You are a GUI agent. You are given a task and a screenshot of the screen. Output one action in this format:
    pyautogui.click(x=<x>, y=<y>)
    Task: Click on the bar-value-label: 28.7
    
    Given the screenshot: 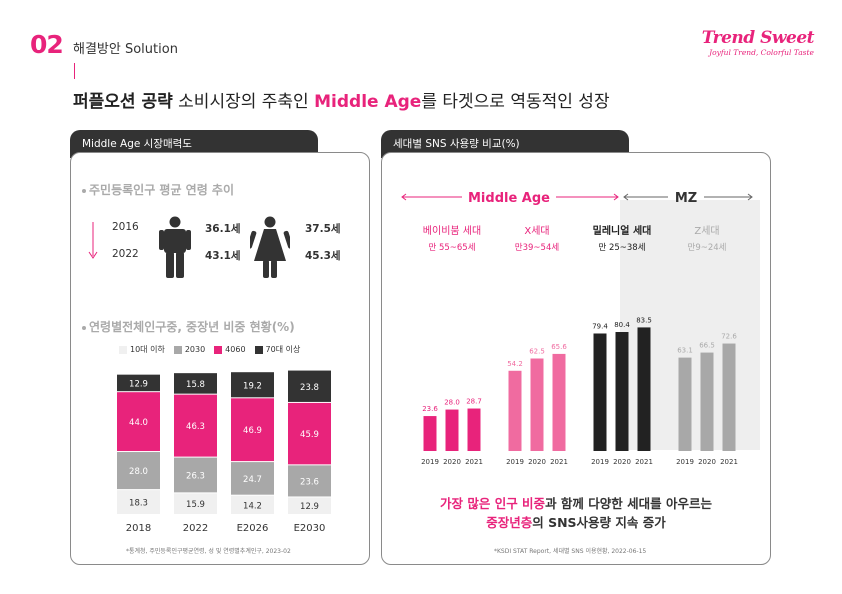 What is the action you would take?
    pyautogui.click(x=474, y=402)
    